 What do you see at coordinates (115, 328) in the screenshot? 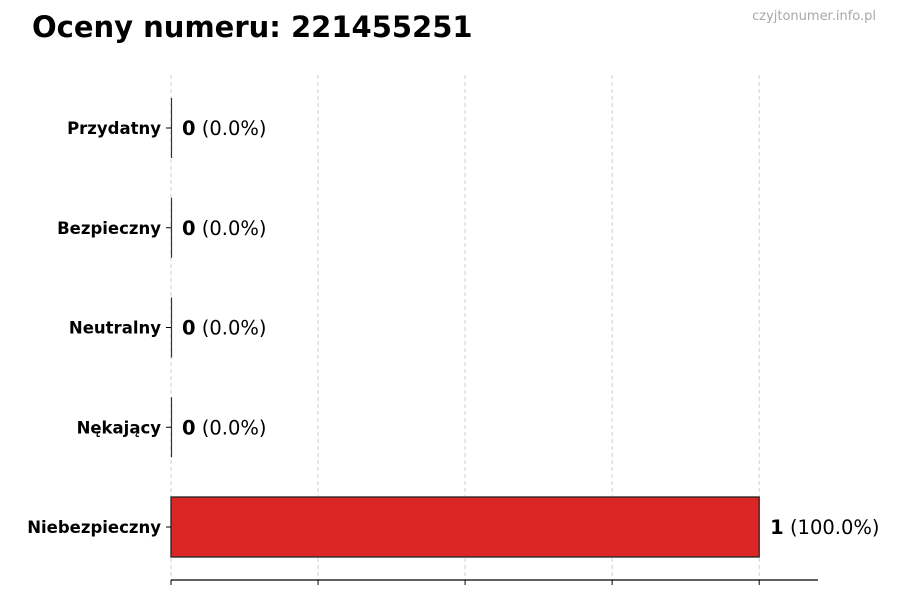
I see `y-tick-label: Neutralny` at bounding box center [115, 328].